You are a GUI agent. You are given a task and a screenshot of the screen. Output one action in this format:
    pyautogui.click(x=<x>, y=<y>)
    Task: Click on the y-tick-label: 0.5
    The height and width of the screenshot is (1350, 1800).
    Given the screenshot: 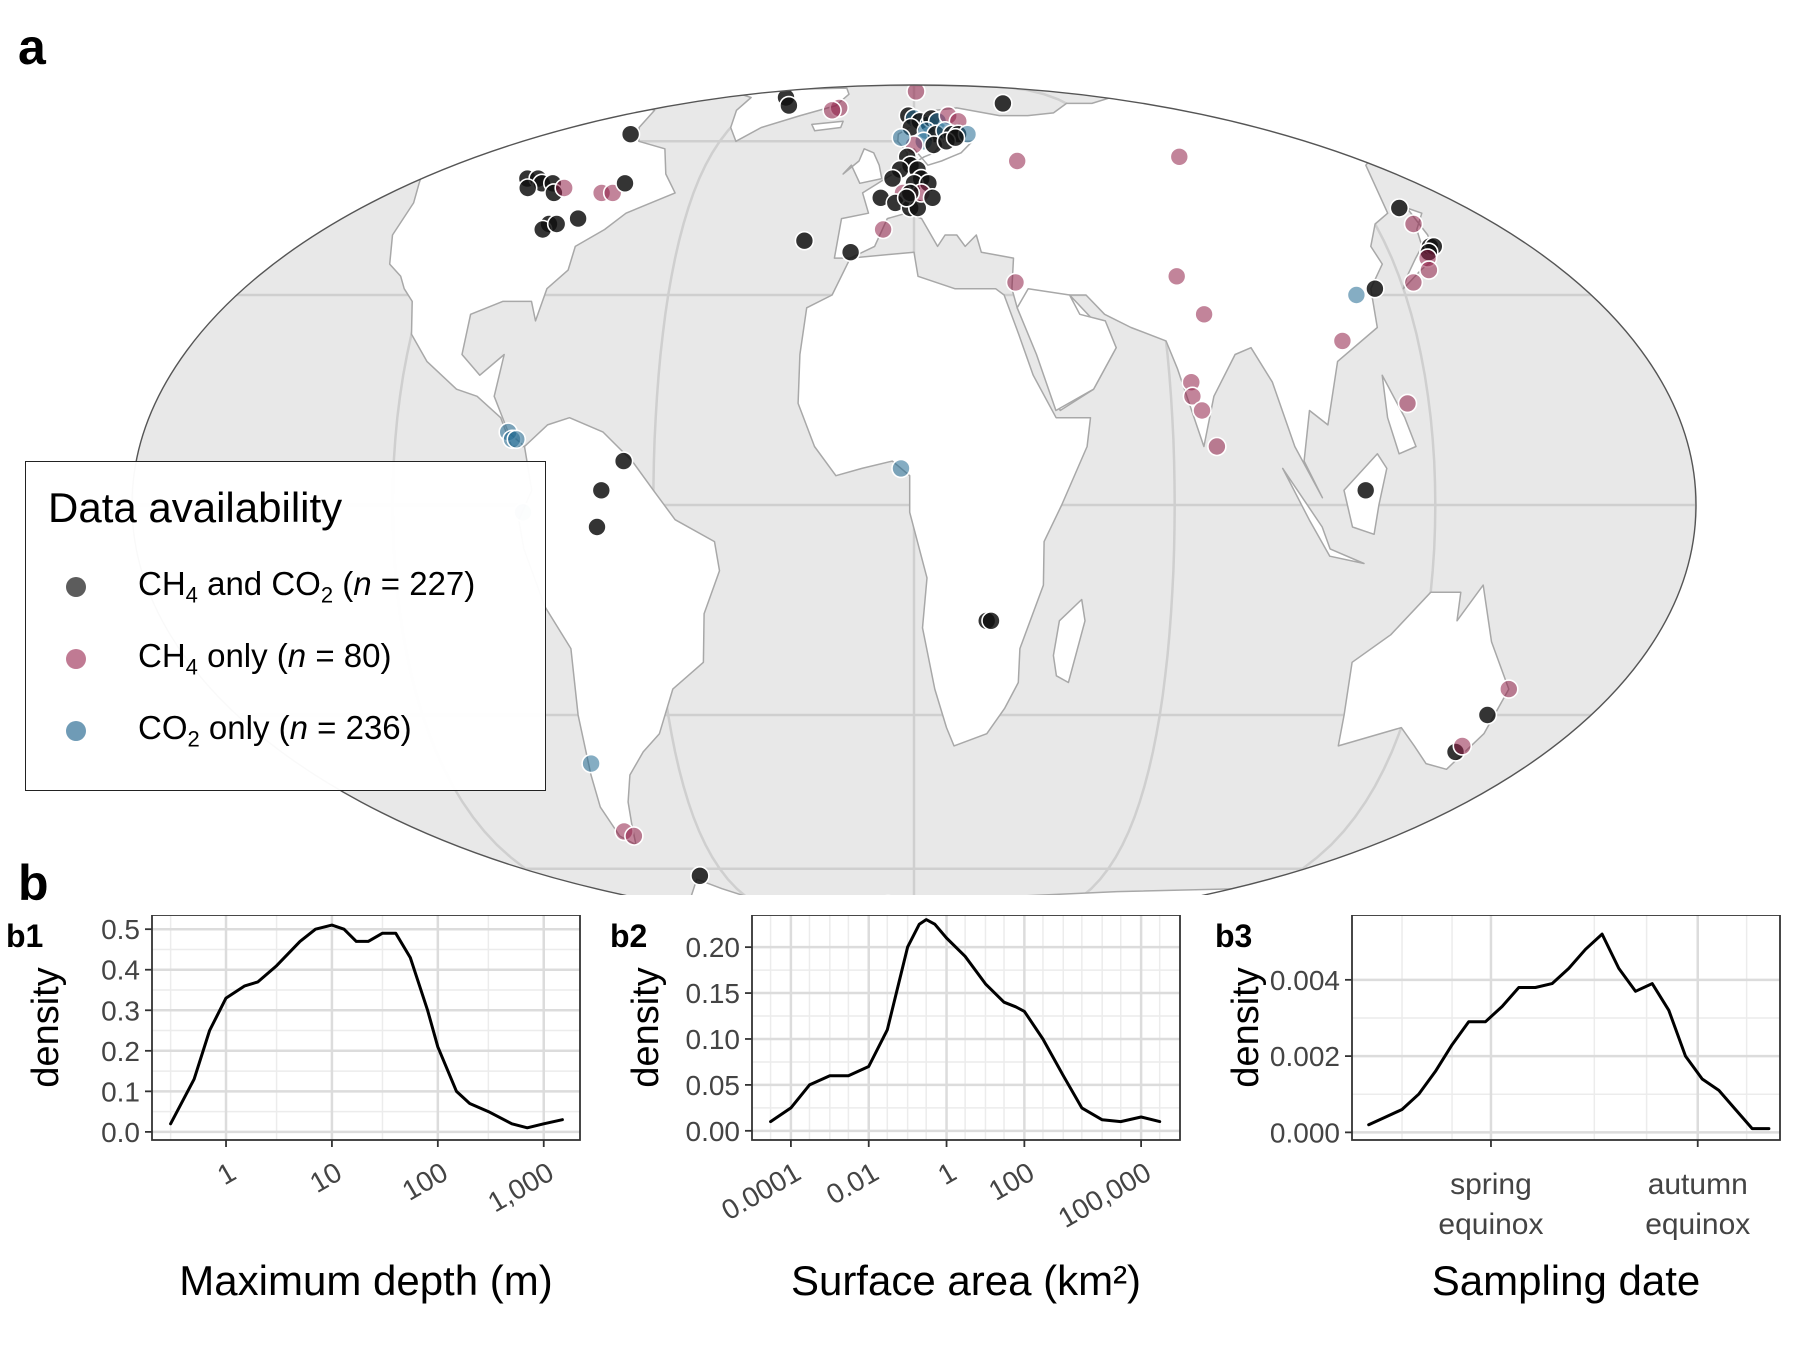 What is the action you would take?
    pyautogui.click(x=120, y=930)
    